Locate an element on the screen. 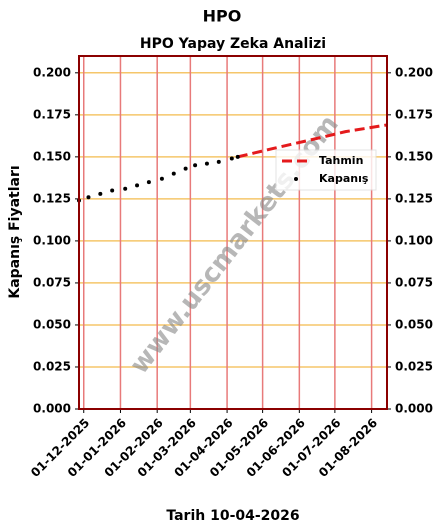 The height and width of the screenshot is (532, 445). y-tick-label: 0.000 is located at coordinates (52, 409).